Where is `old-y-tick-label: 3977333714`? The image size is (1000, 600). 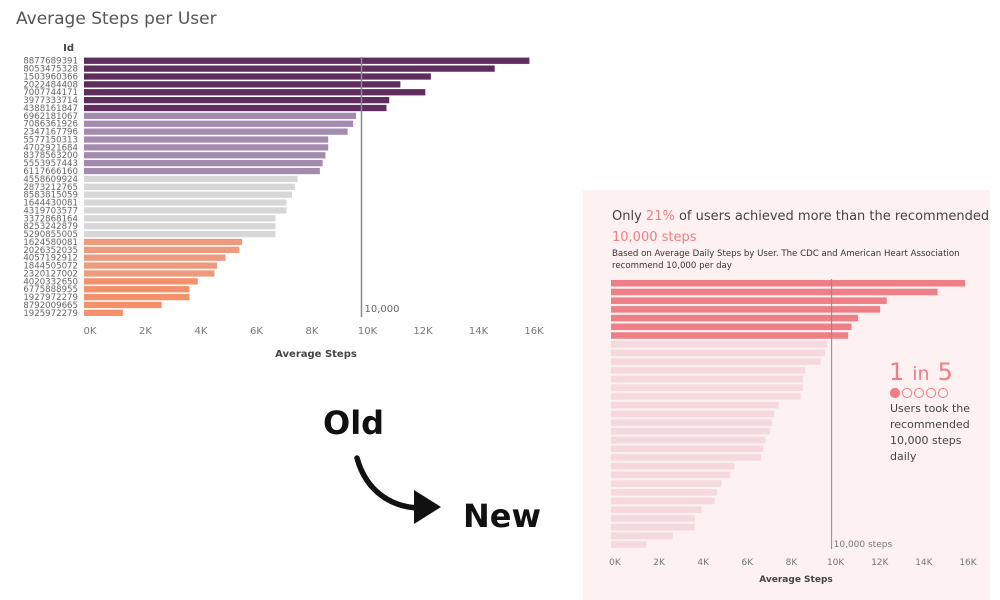 old-y-tick-label: 3977333714 is located at coordinates (50, 101).